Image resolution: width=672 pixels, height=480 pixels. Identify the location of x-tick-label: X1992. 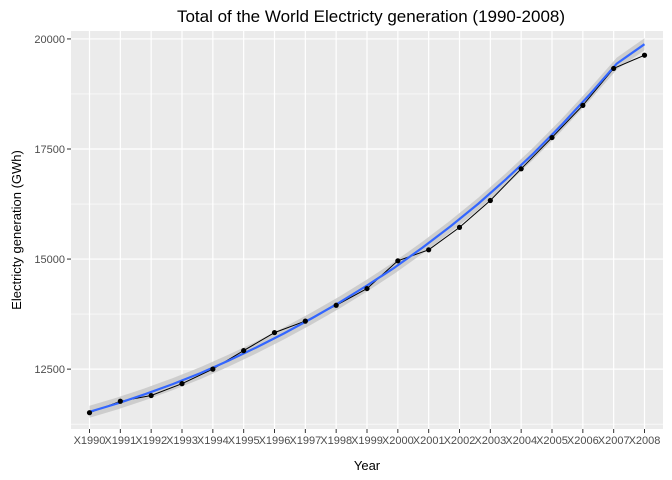
(151, 441).